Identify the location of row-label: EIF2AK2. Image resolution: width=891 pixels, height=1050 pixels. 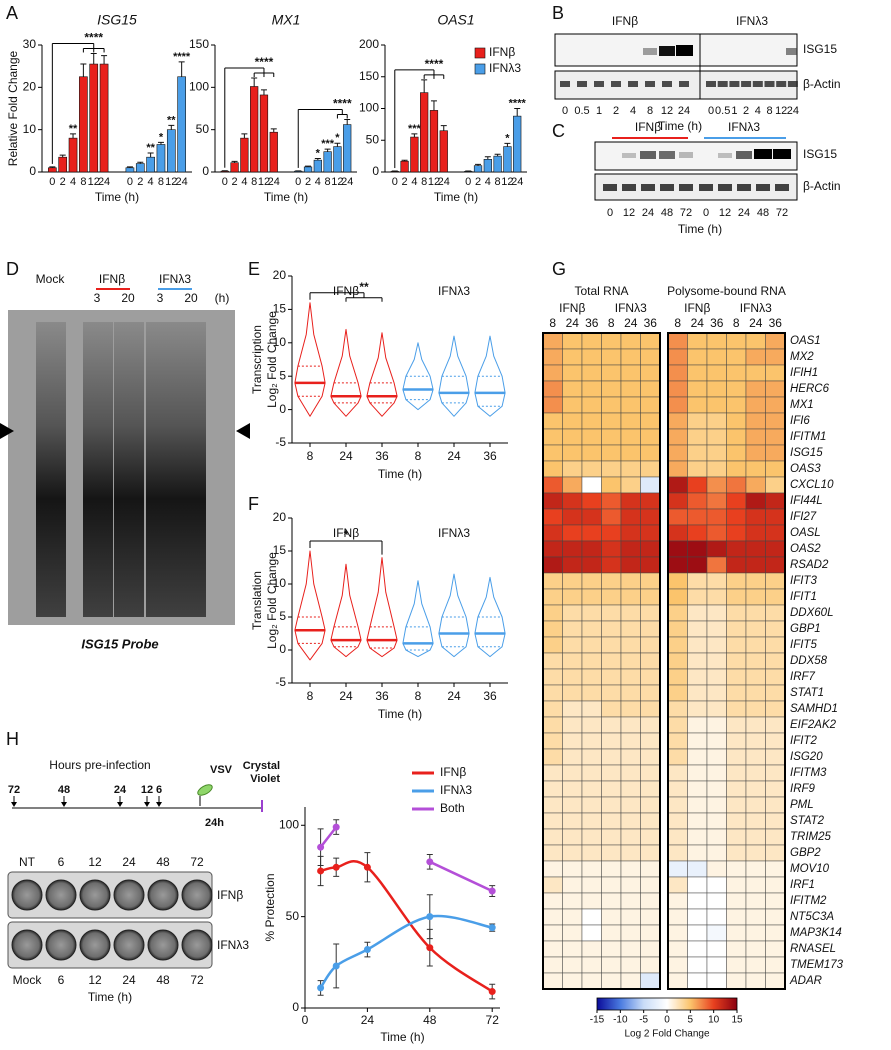
(813, 725).